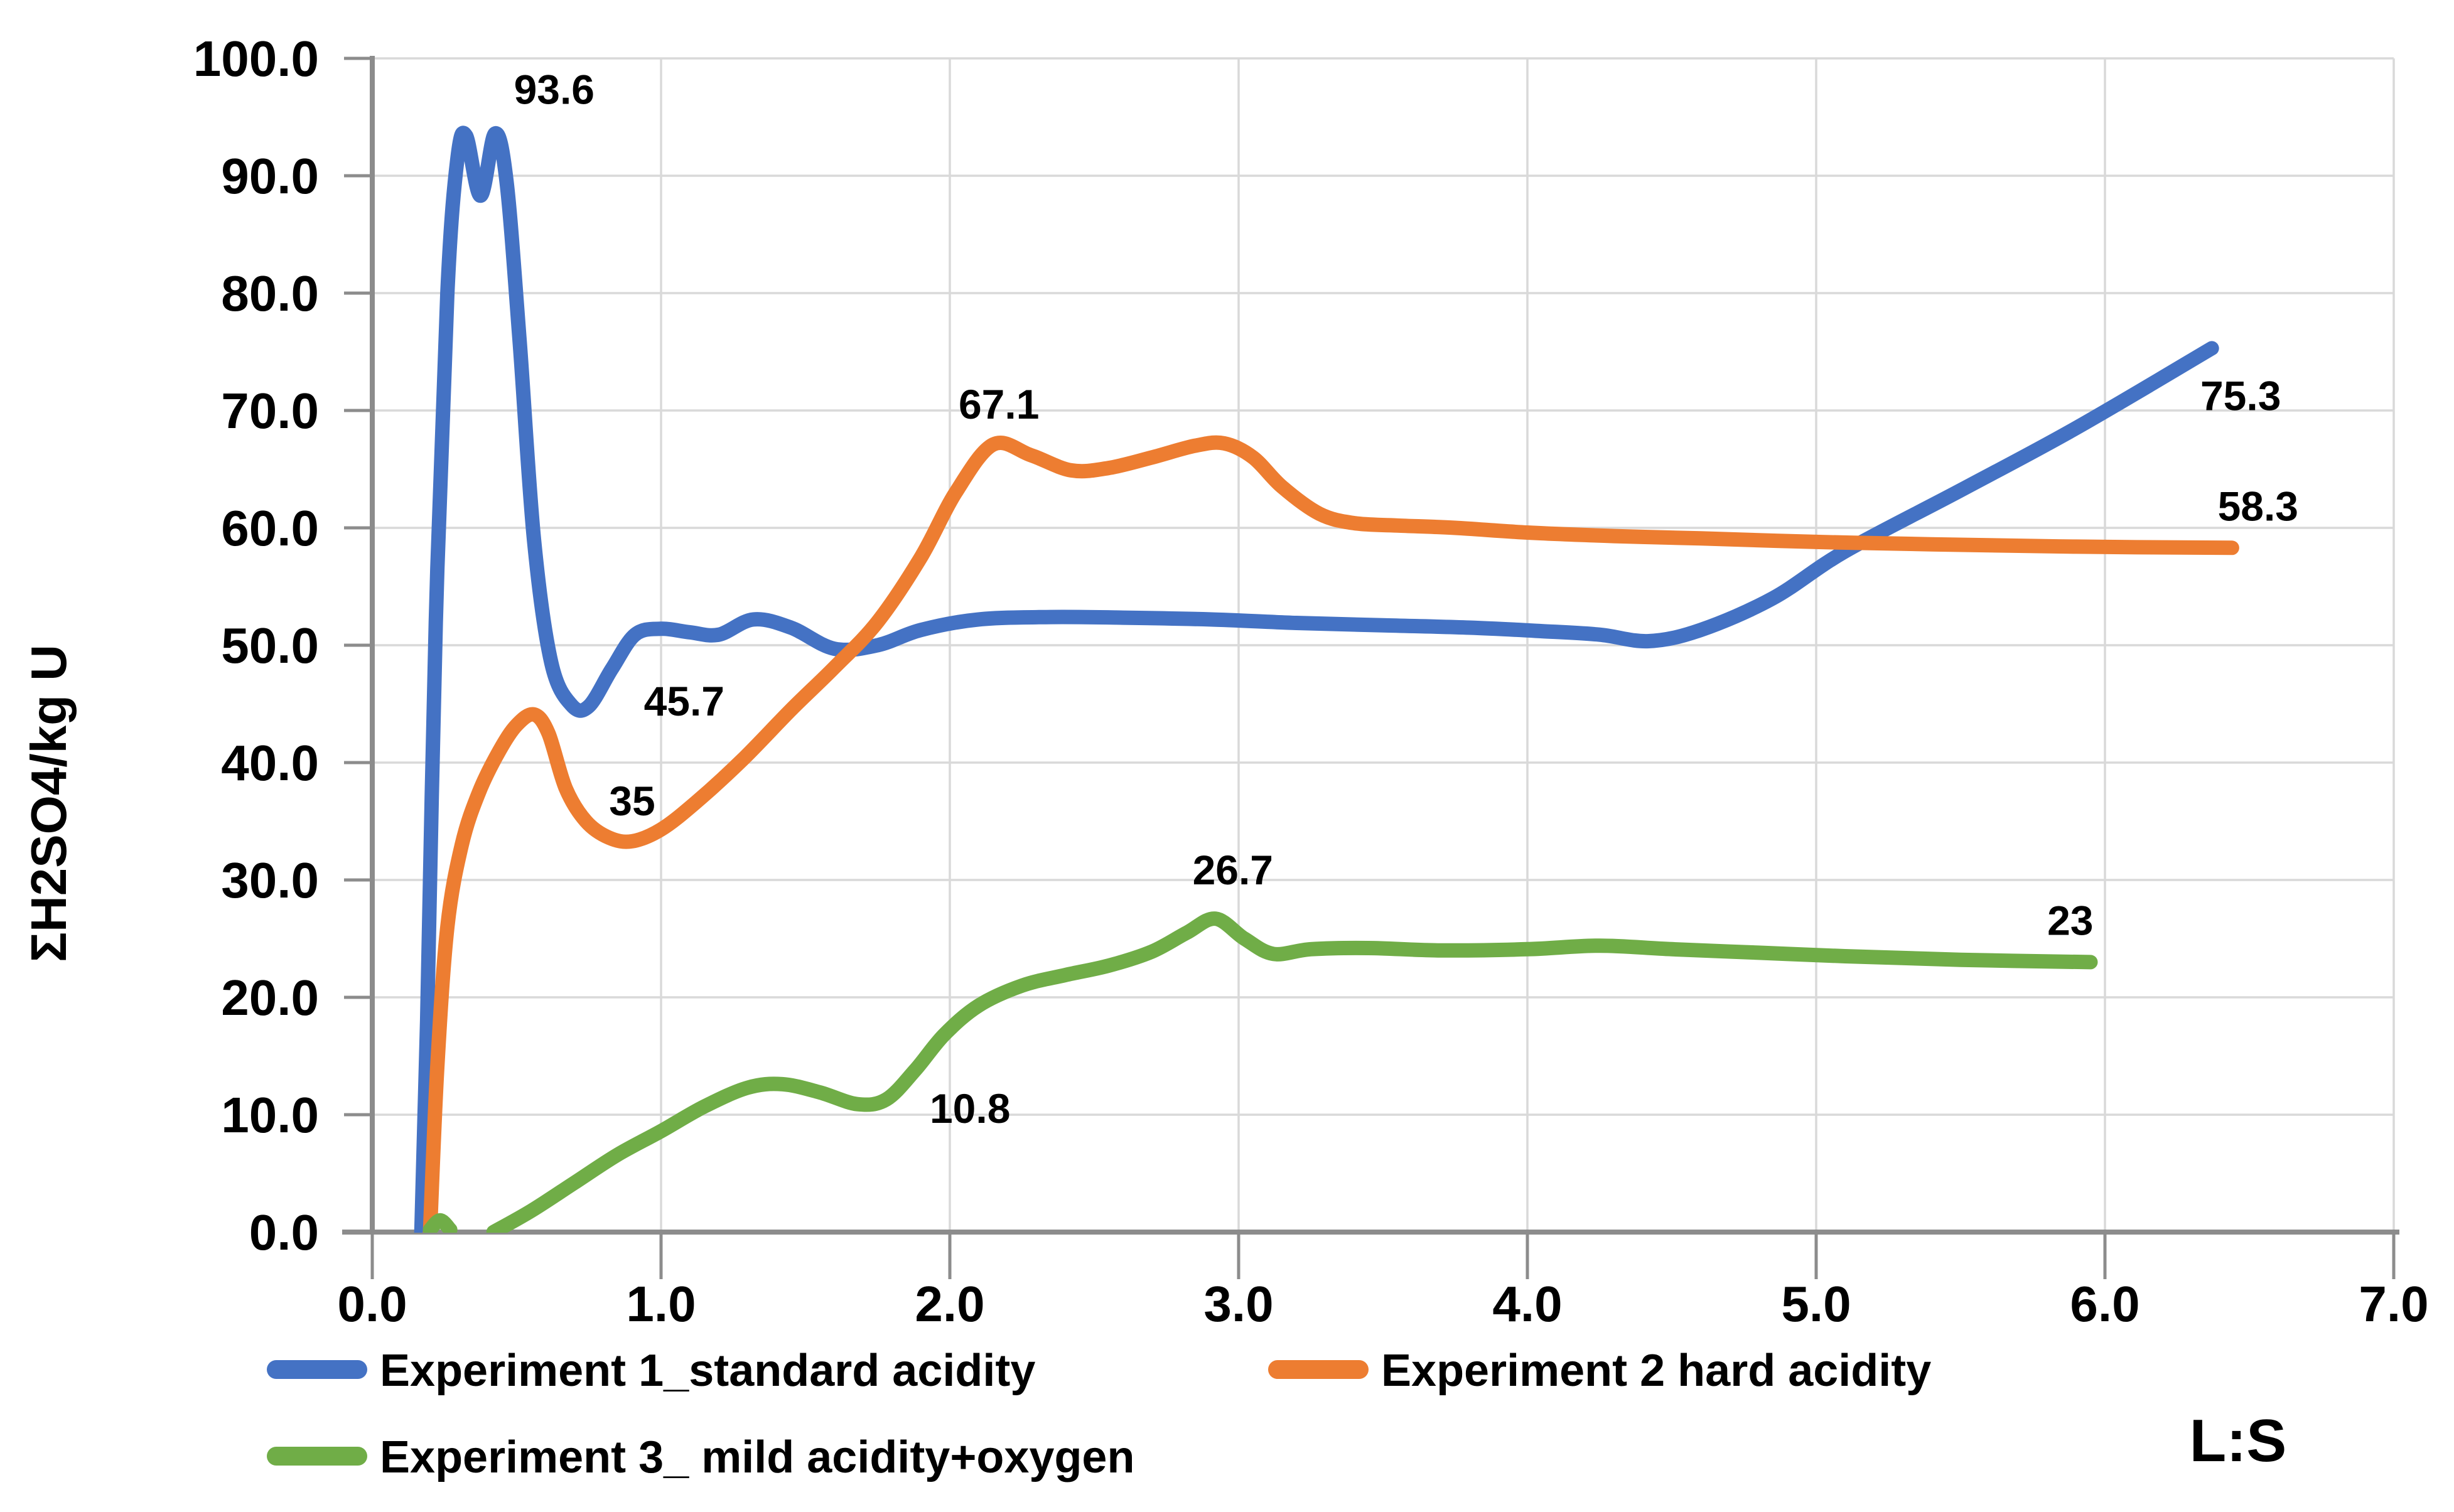 This screenshot has width=2454, height=1512. What do you see at coordinates (1527, 1304) in the screenshot?
I see `x-tick-label-4.0: 4.0` at bounding box center [1527, 1304].